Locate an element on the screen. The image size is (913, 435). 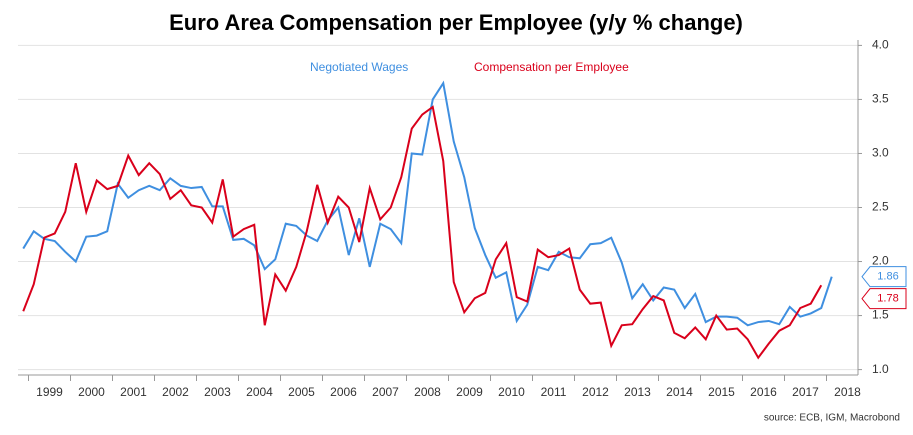
x-tick-label: 2015 is located at coordinates (721, 392).